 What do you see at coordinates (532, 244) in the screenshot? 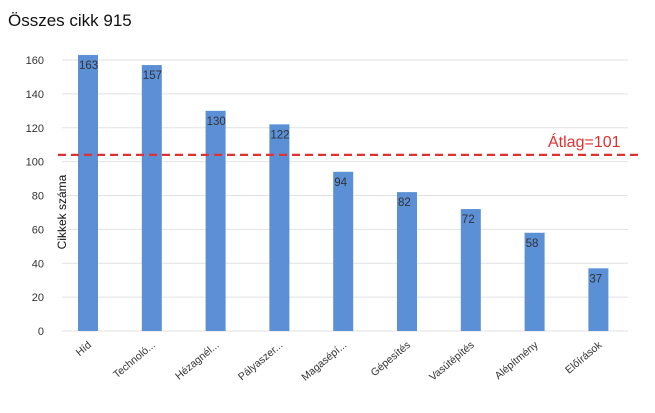
I see `data-label: 58` at bounding box center [532, 244].